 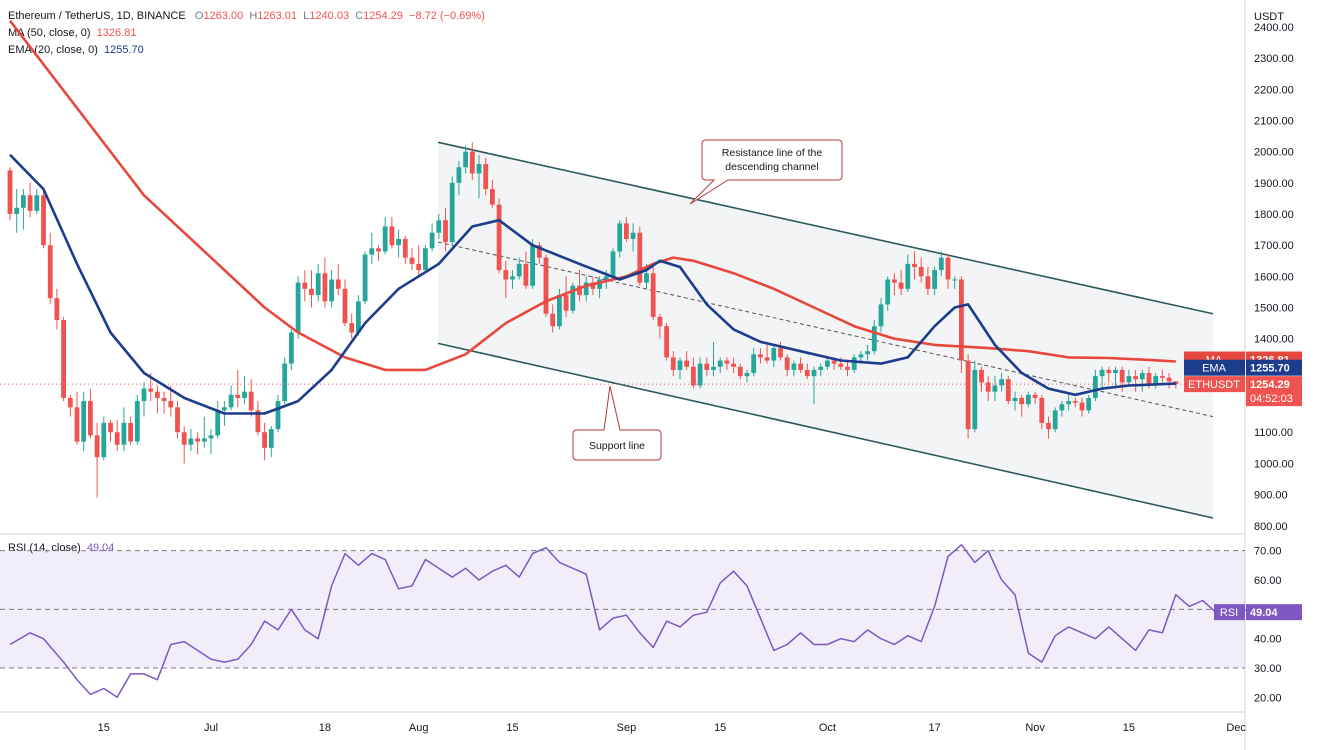 What do you see at coordinates (72, 33) in the screenshot?
I see `ma-legend: MA (50, close, 0) 1326.81` at bounding box center [72, 33].